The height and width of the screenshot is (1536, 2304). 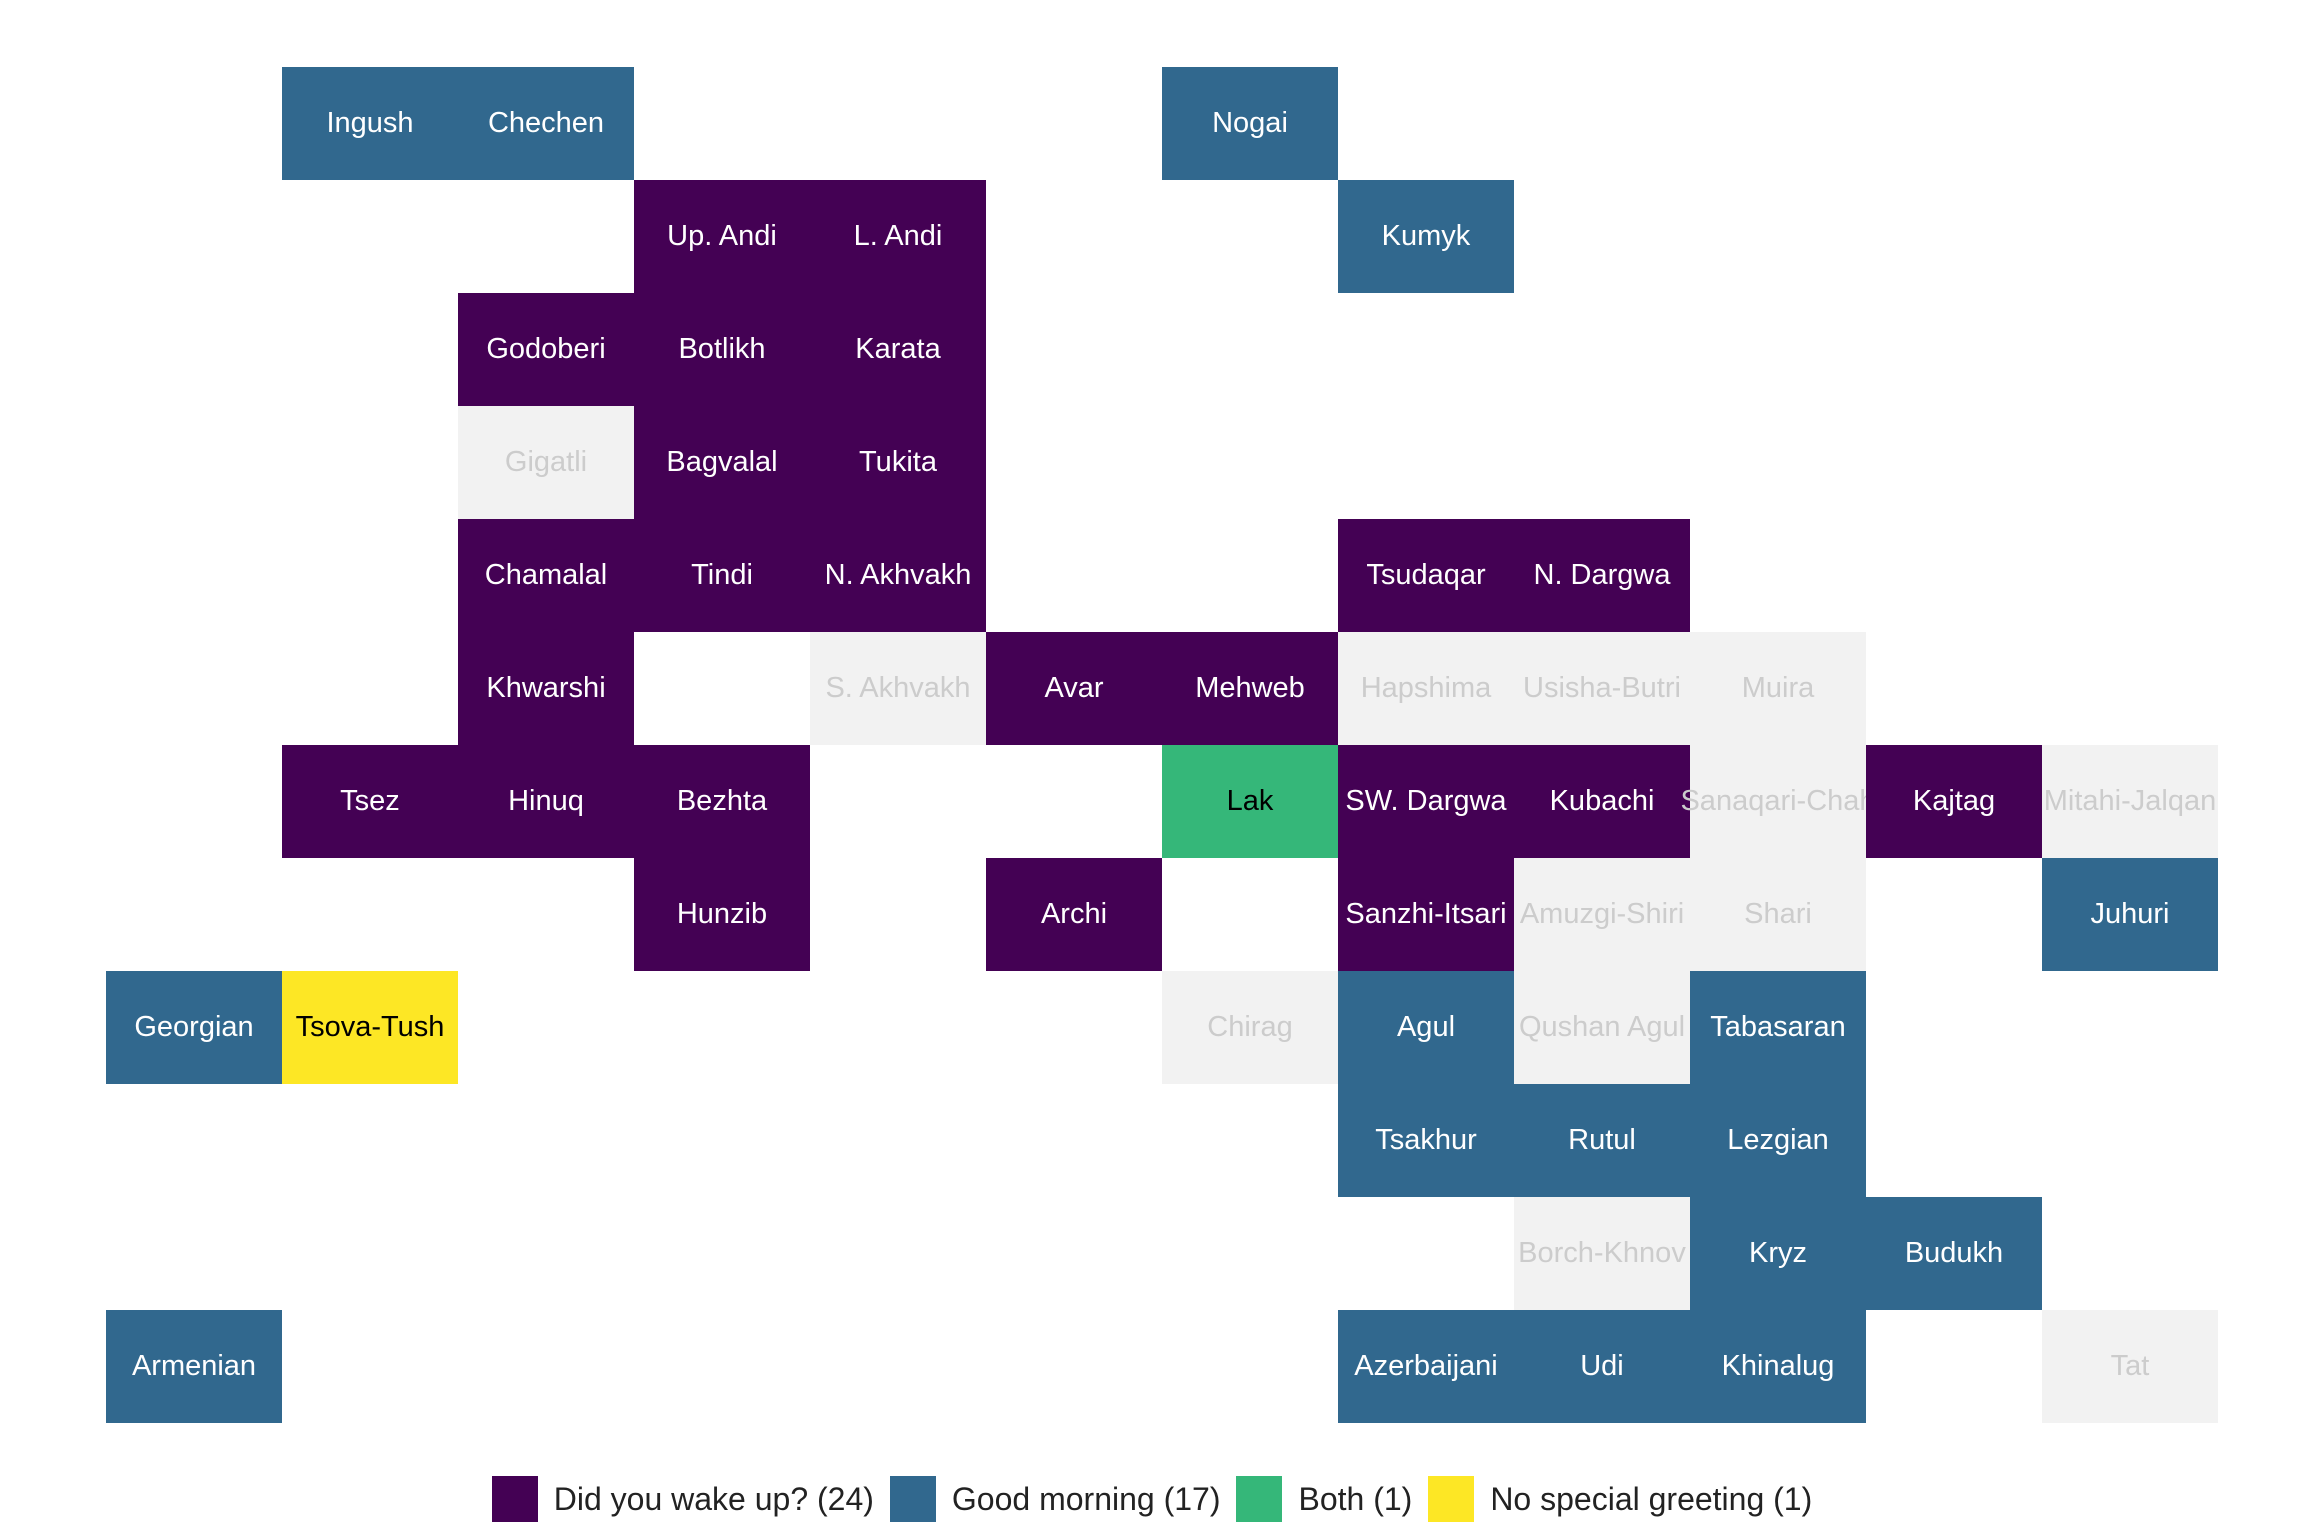 I want to click on tile-label: N. Akhvakh, so click(x=898, y=575).